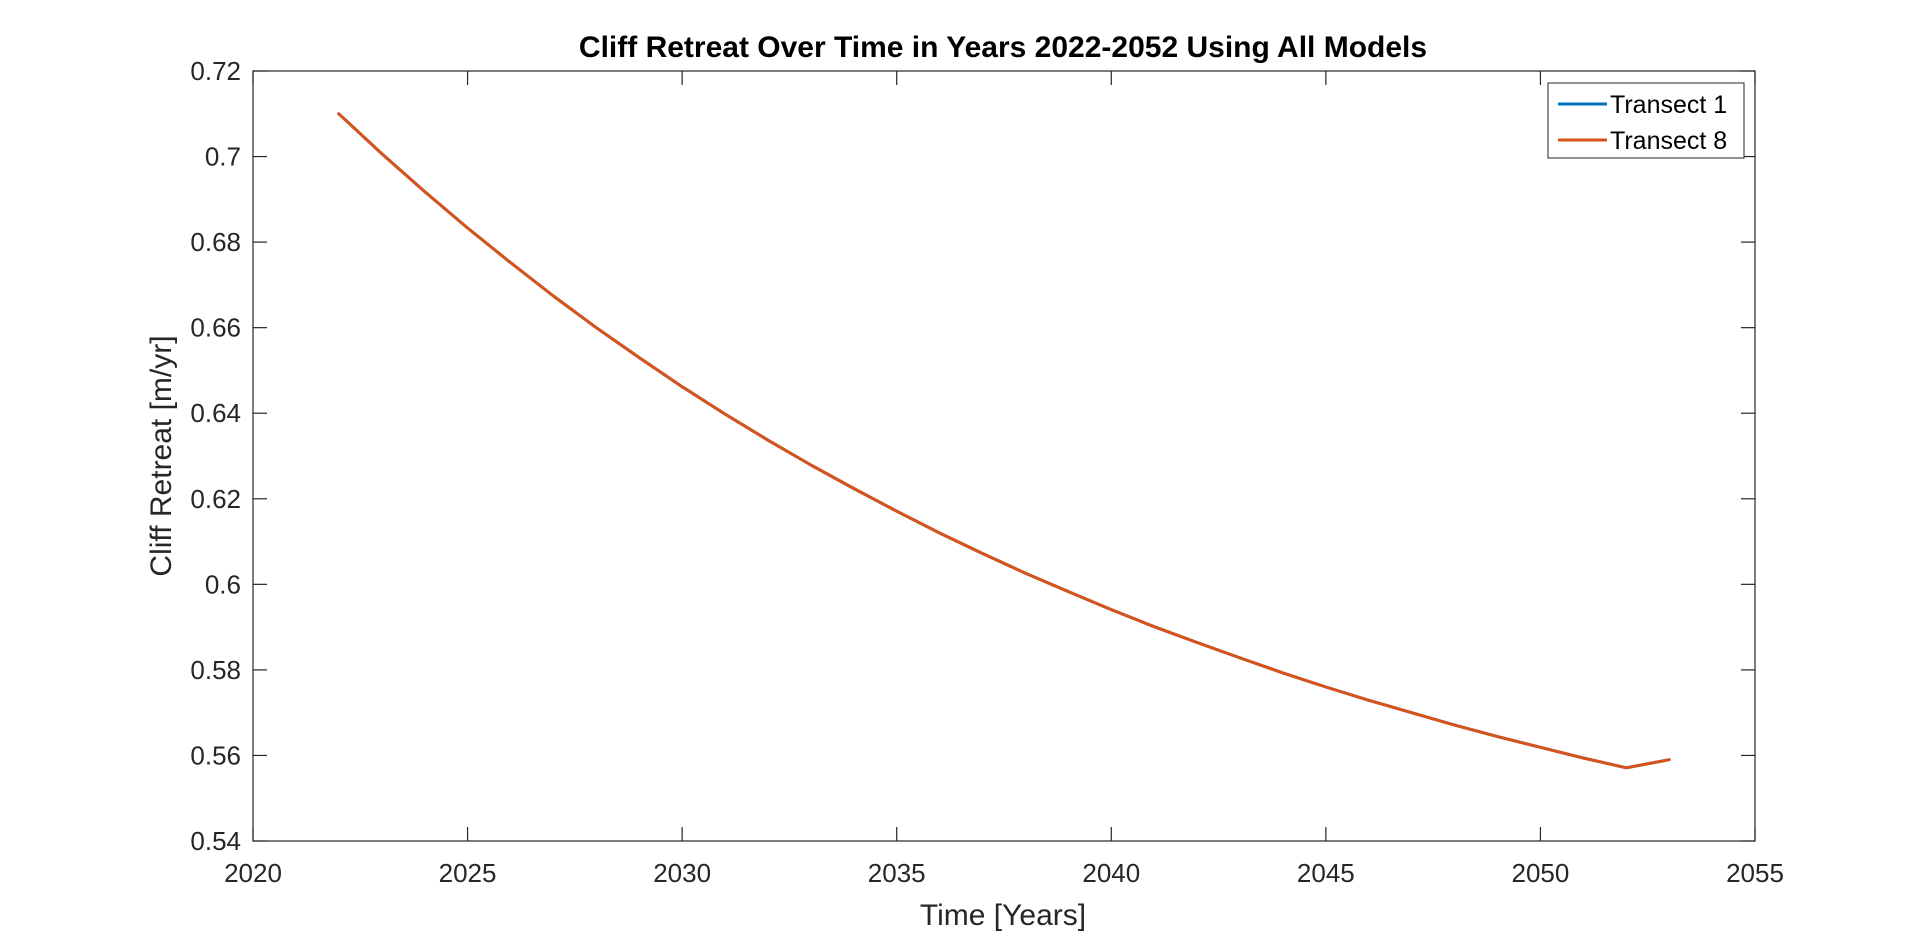 The width and height of the screenshot is (1920, 936). Describe the element at coordinates (1326, 873) in the screenshot. I see `x-tick-label: 2045` at that location.